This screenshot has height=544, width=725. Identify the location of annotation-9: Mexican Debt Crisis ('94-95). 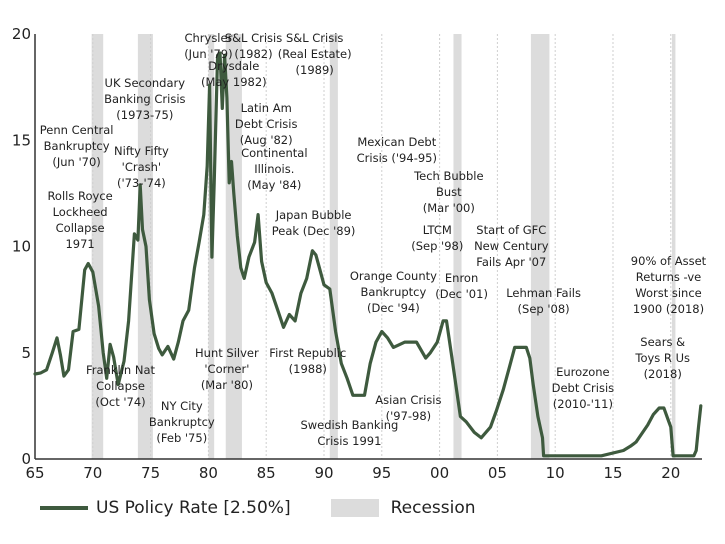
(396, 150).